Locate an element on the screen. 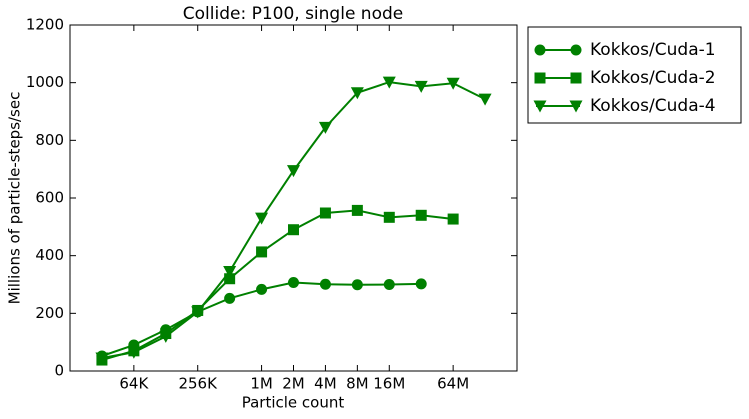 The image size is (749, 419). y-tick-label: 1000 is located at coordinates (45, 82).